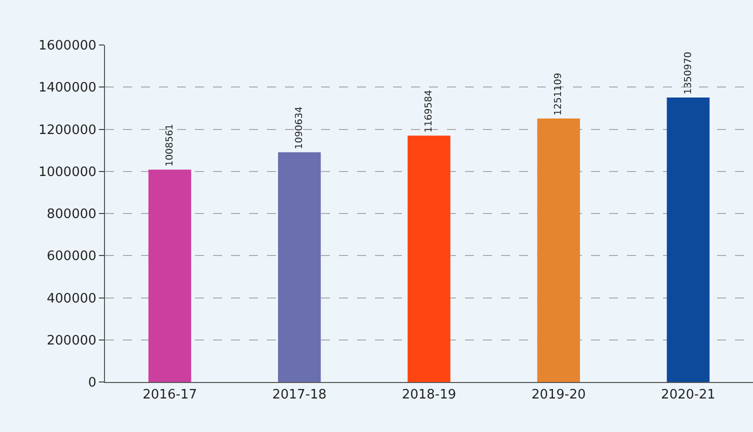 This screenshot has width=753, height=432. What do you see at coordinates (169, 395) in the screenshot?
I see `x-tick-label: 2016-17` at bounding box center [169, 395].